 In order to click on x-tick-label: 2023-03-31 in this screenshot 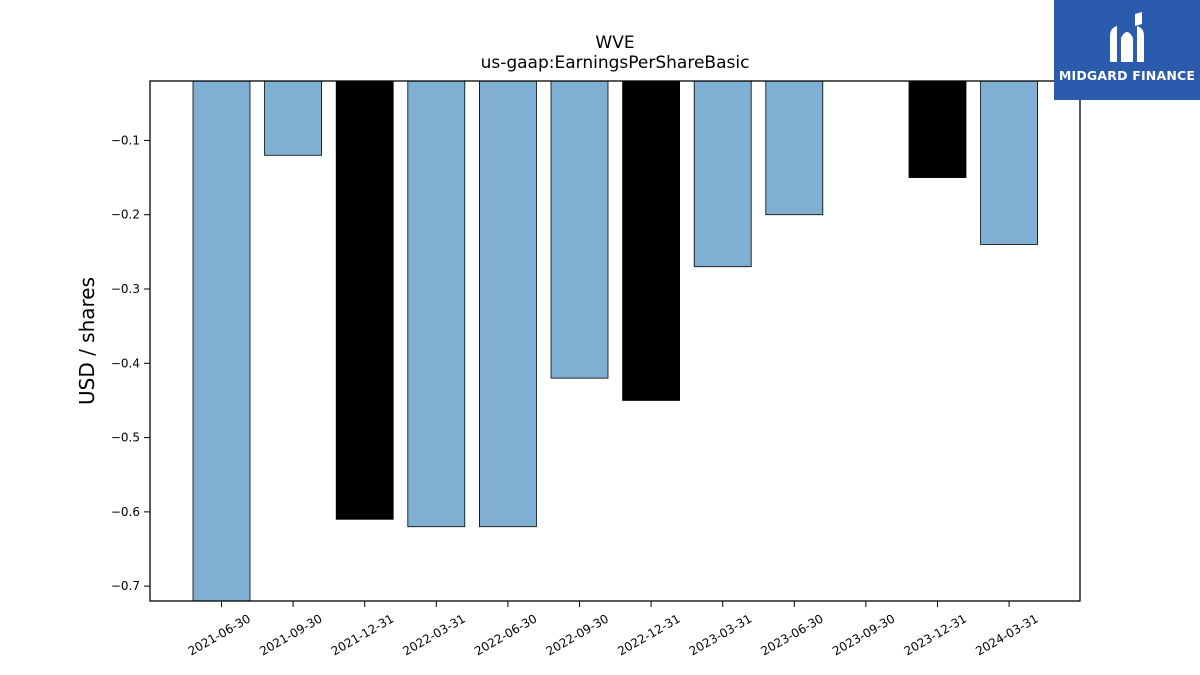, I will do `click(720, 634)`.